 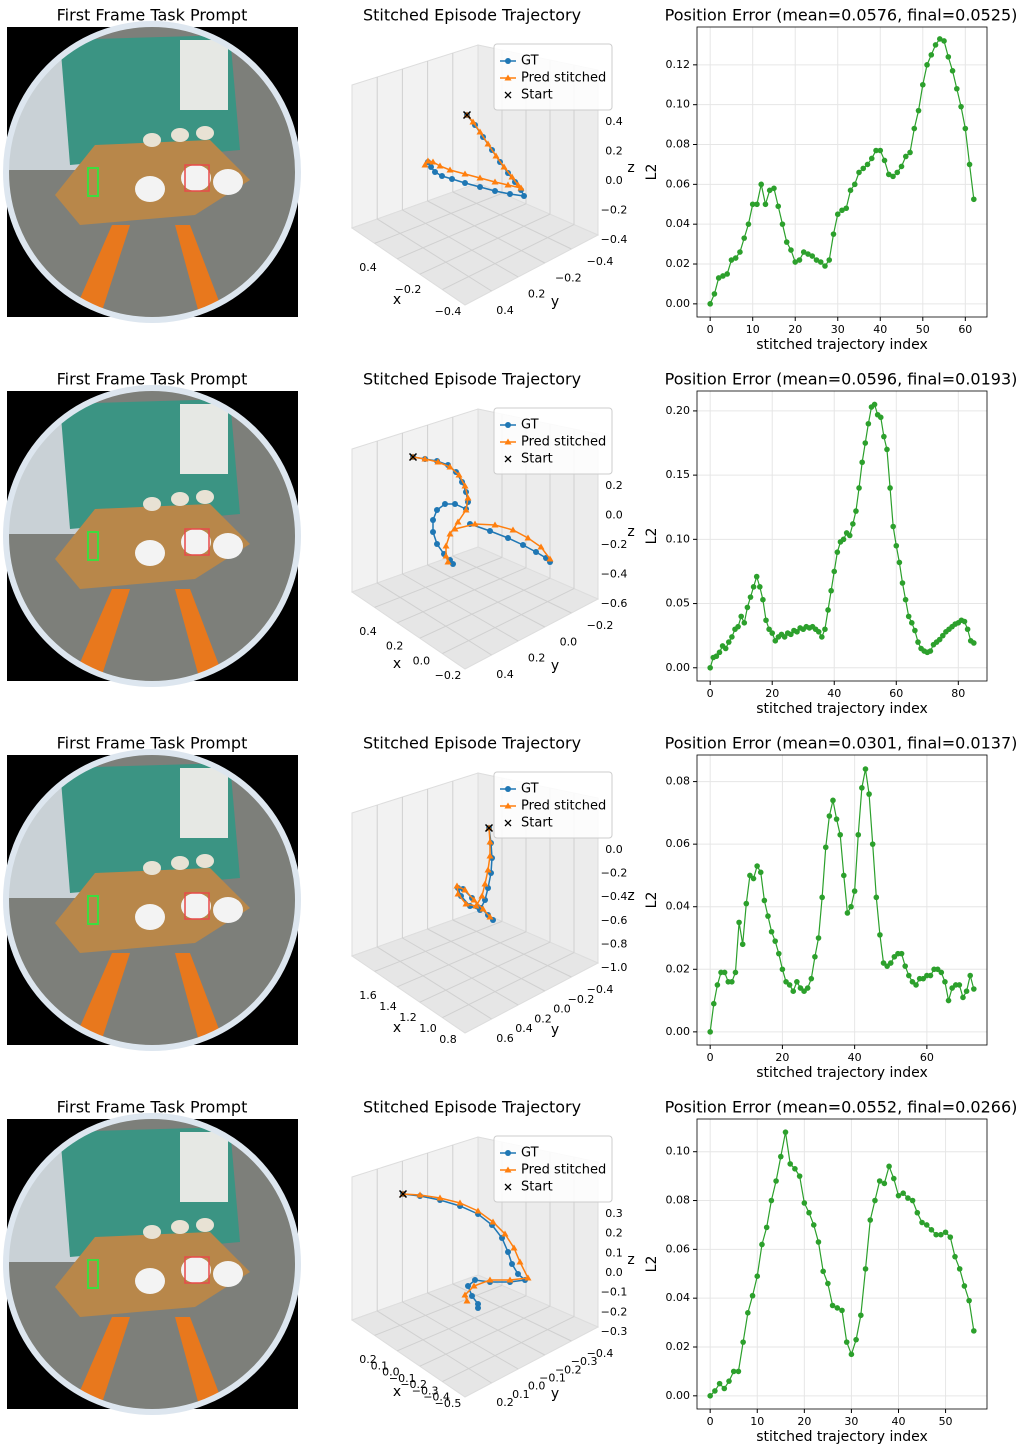 What do you see at coordinates (152, 172) in the screenshot?
I see `lens-rim` at bounding box center [152, 172].